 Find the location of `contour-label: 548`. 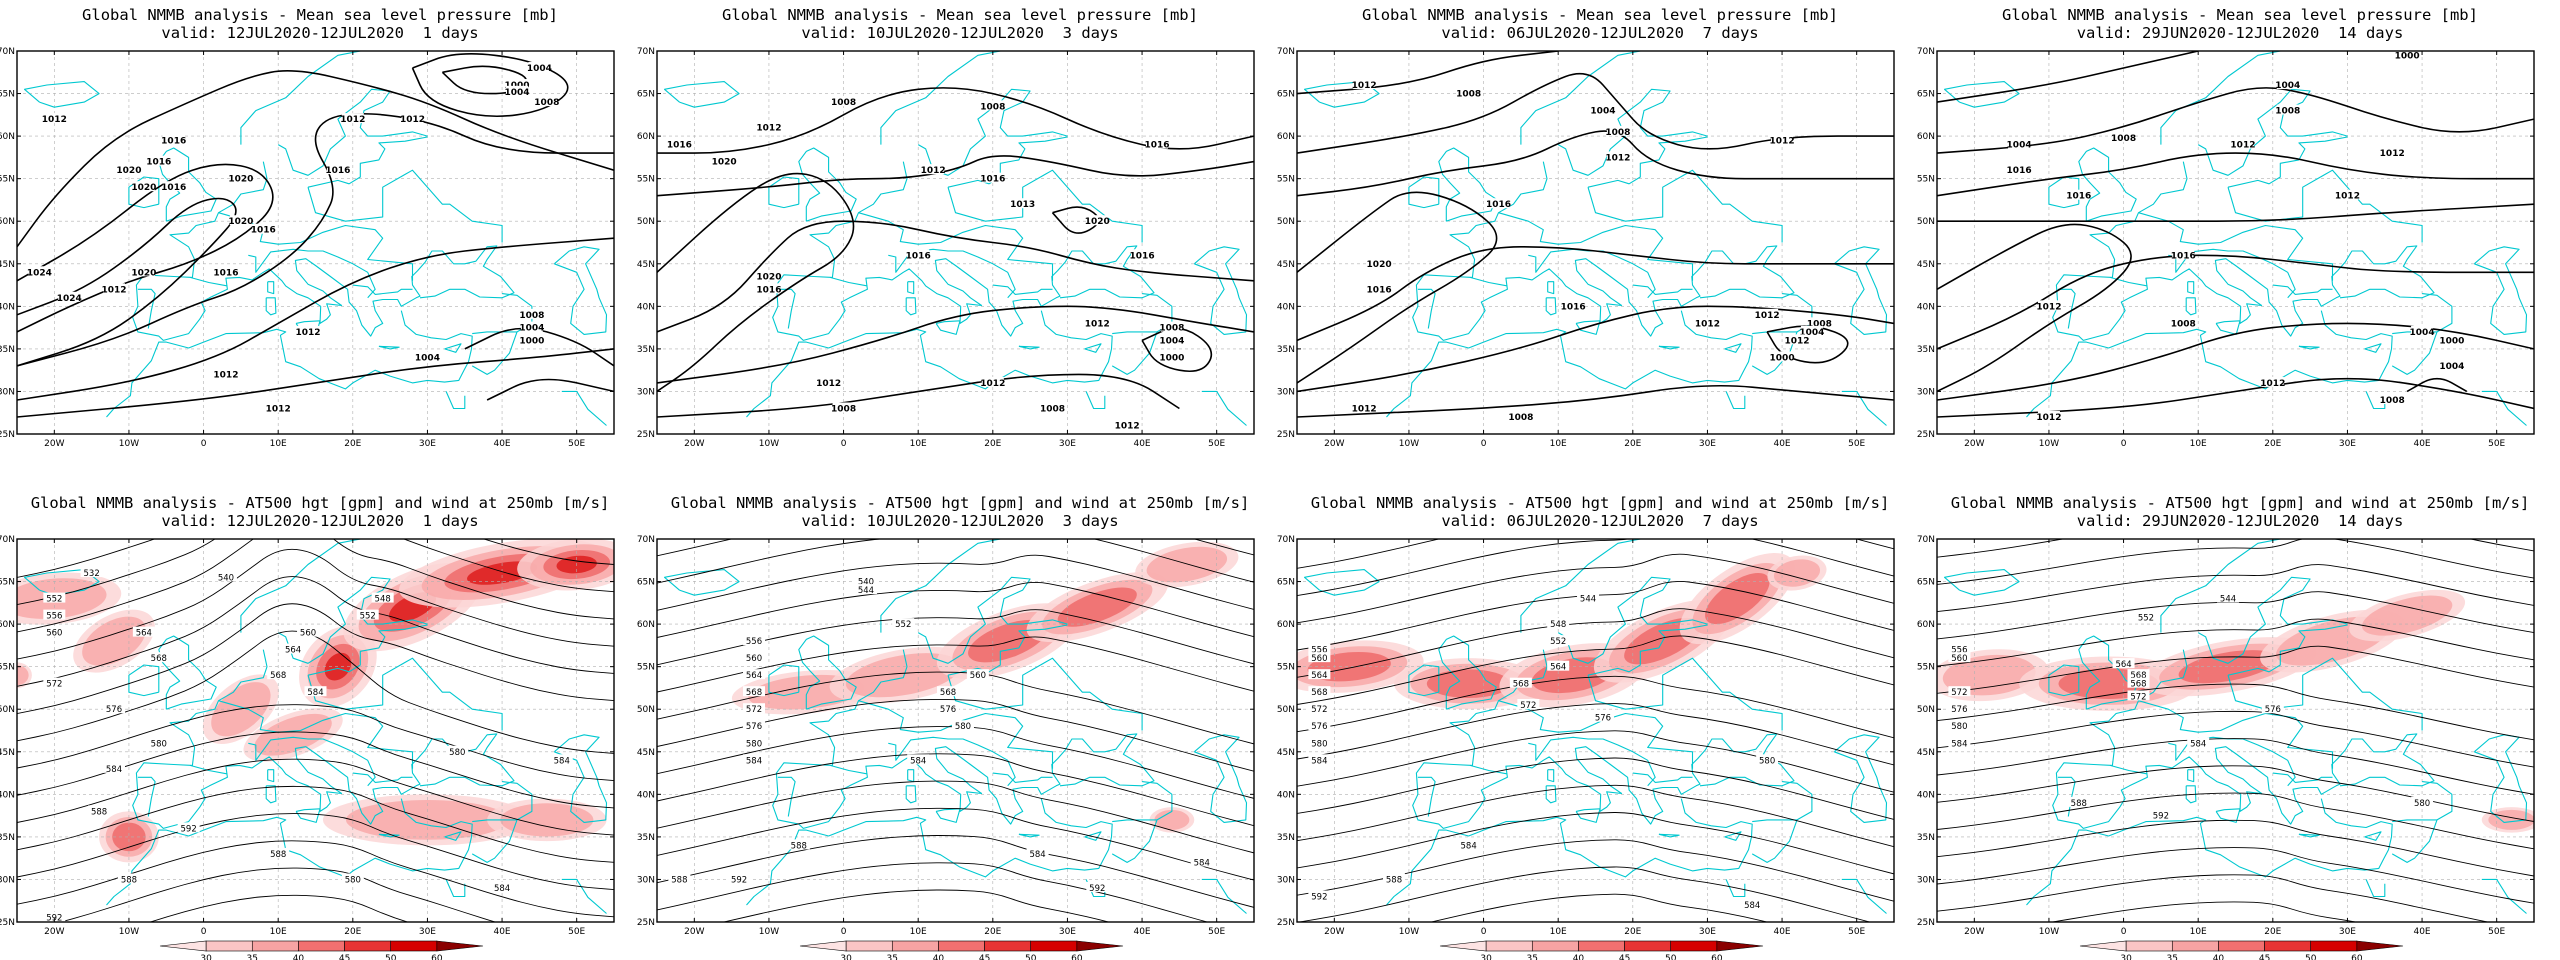

contour-label: 548 is located at coordinates (1558, 625).